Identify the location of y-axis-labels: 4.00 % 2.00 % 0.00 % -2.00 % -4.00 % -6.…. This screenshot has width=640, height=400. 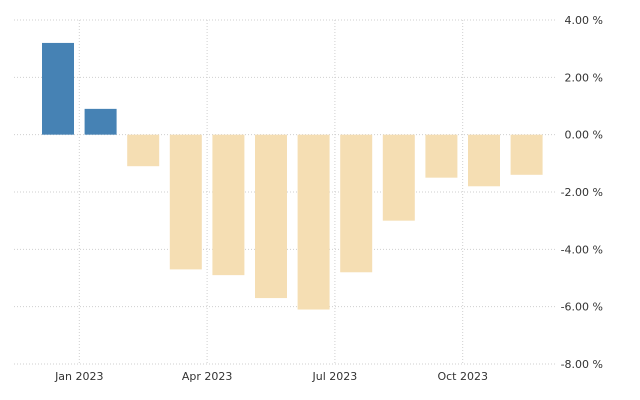
(582, 192).